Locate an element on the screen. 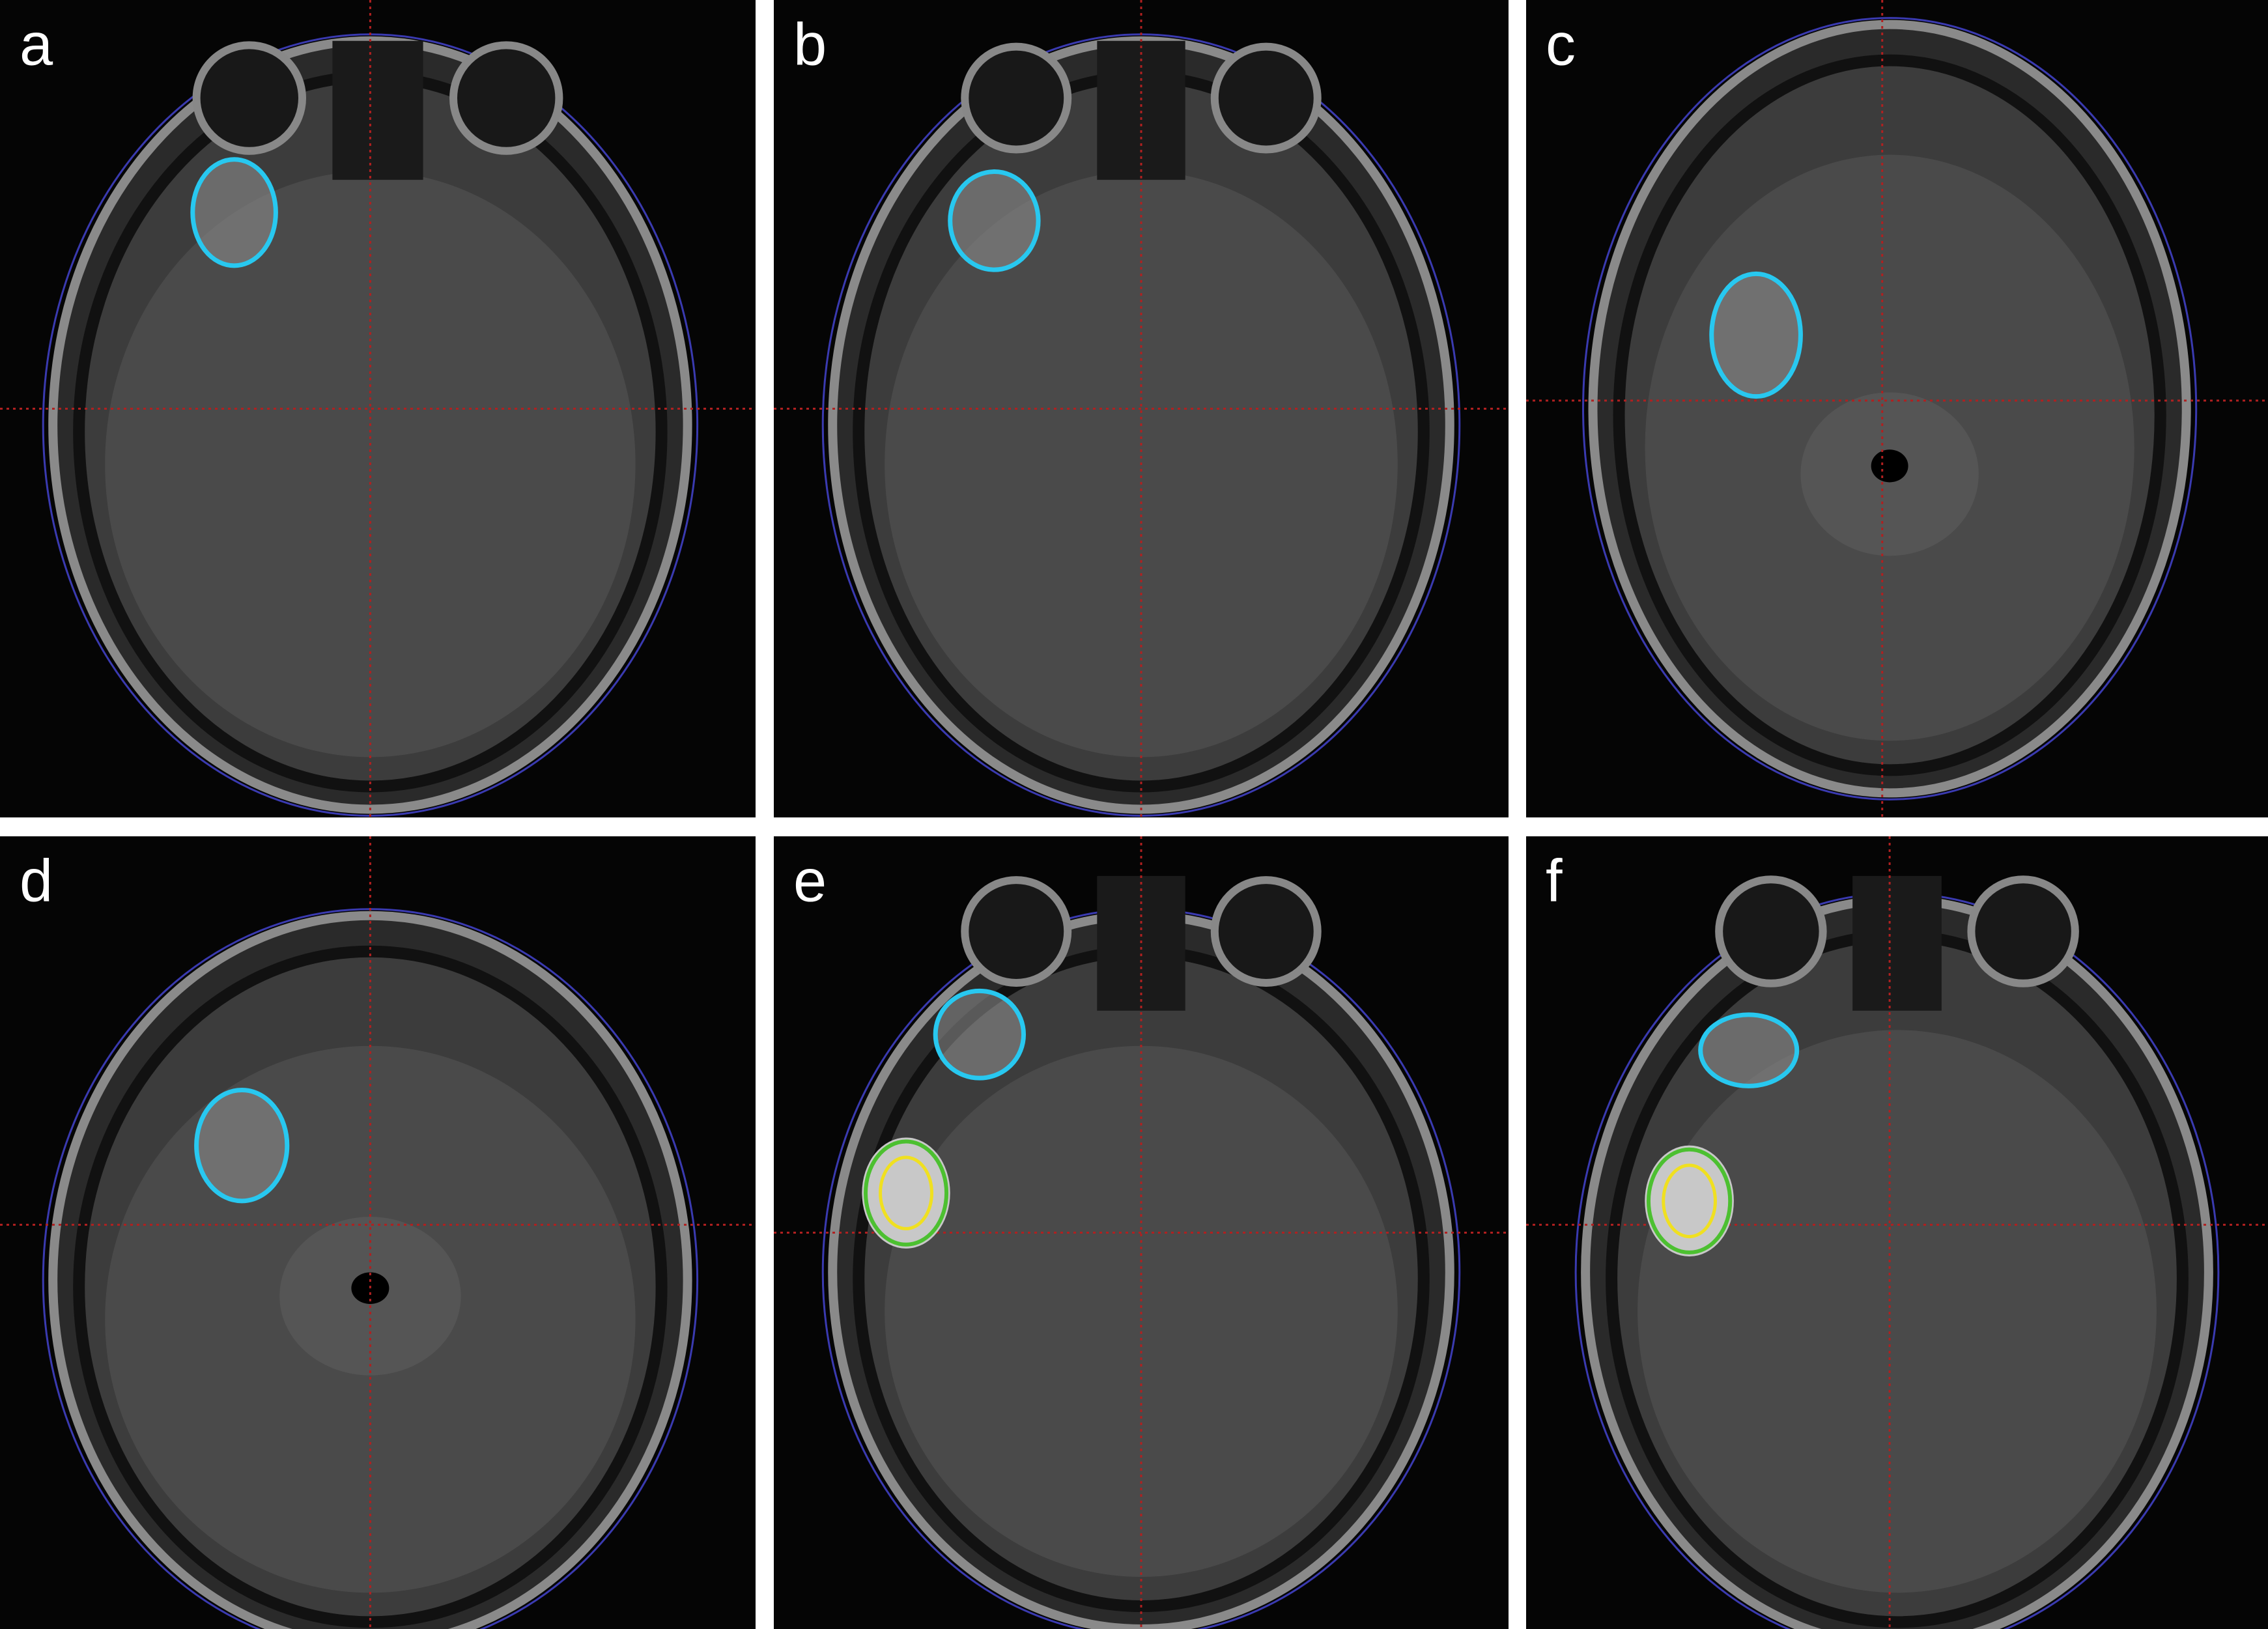  panel-label: c is located at coordinates (1561, 45).